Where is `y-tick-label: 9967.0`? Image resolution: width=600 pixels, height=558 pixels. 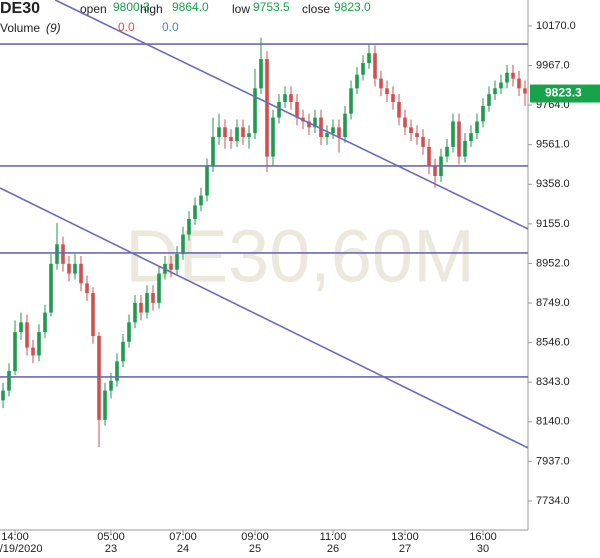 y-tick-label: 9967.0 is located at coordinates (553, 65).